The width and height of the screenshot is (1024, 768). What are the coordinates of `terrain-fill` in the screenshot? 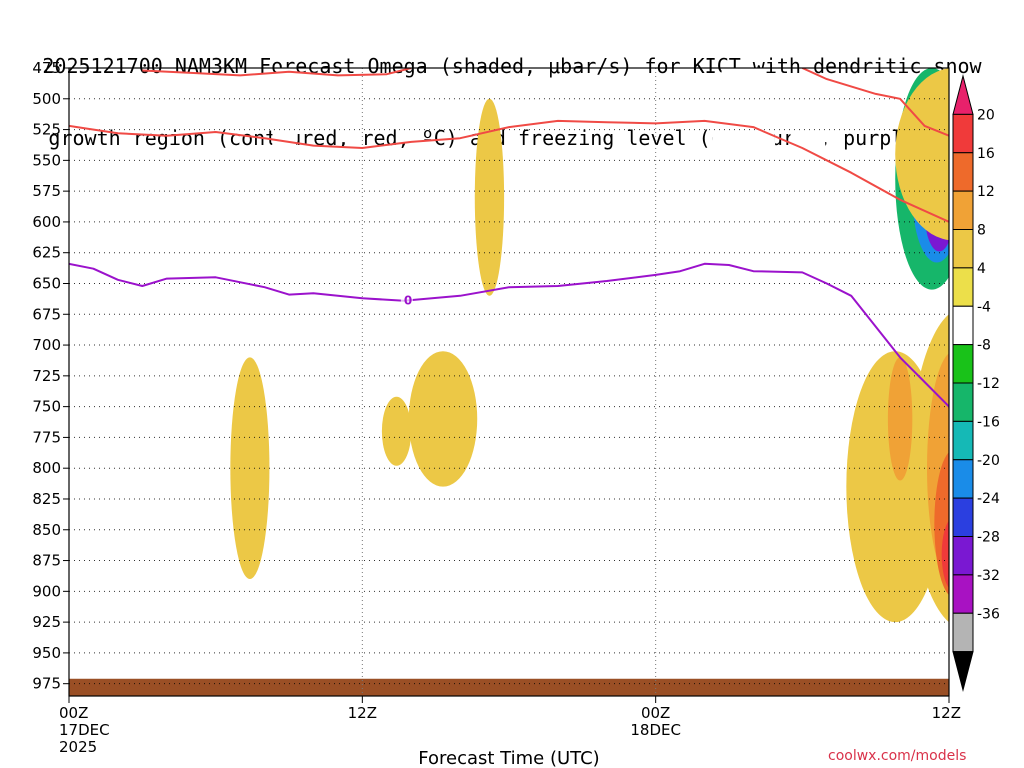 It's located at (509, 687).